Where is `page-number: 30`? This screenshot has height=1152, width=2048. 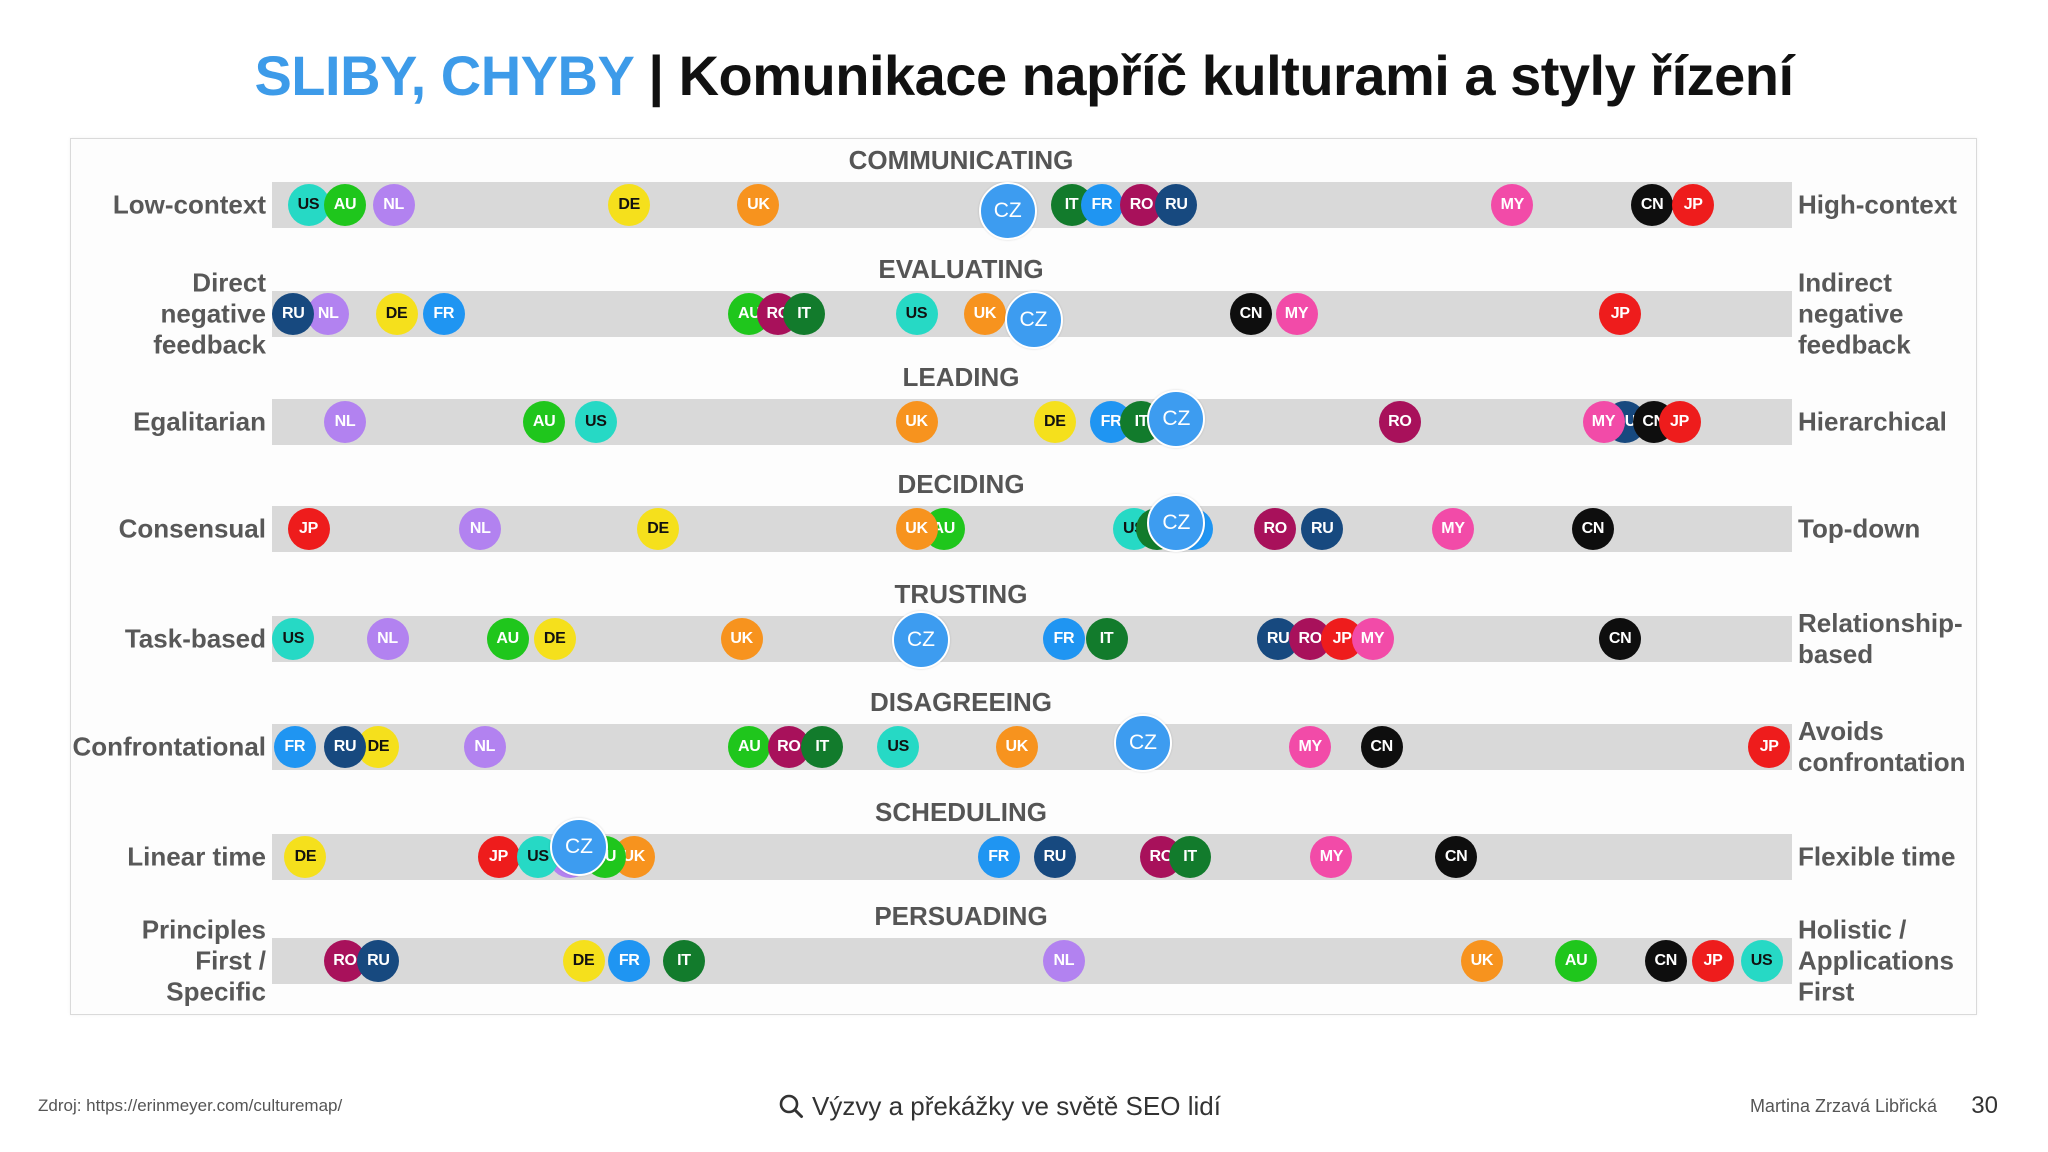
page-number: 30 is located at coordinates (1984, 1105).